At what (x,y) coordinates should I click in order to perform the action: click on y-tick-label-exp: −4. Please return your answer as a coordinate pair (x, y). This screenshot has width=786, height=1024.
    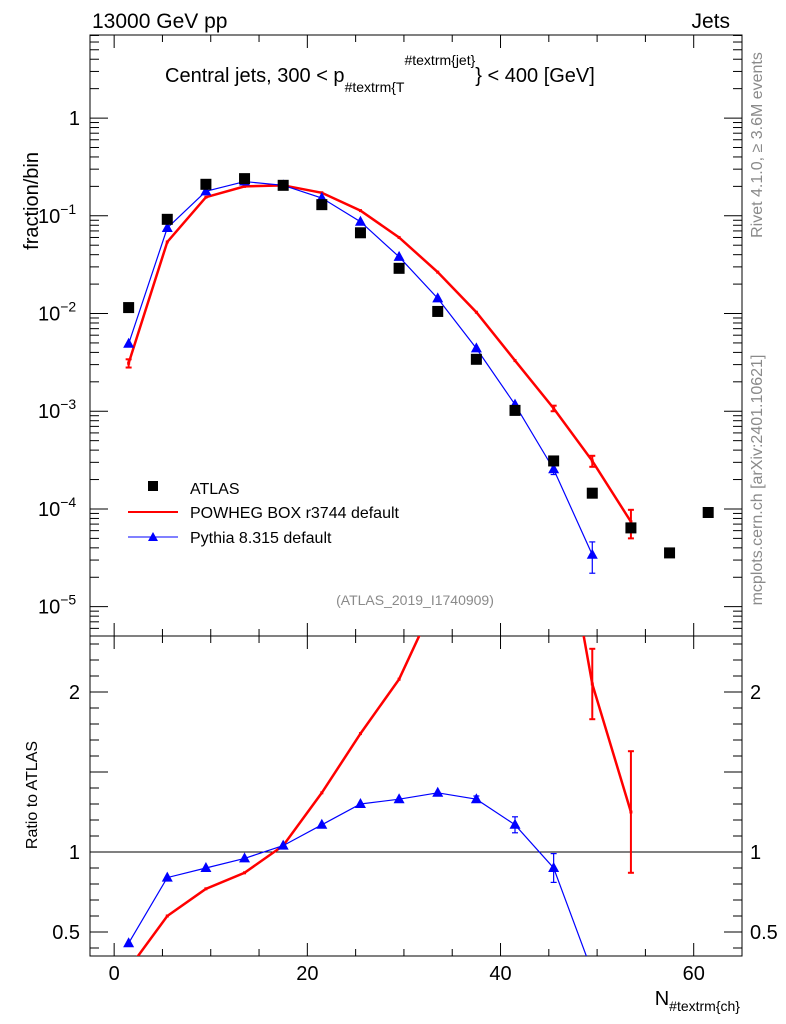
    Looking at the image, I should click on (68, 502).